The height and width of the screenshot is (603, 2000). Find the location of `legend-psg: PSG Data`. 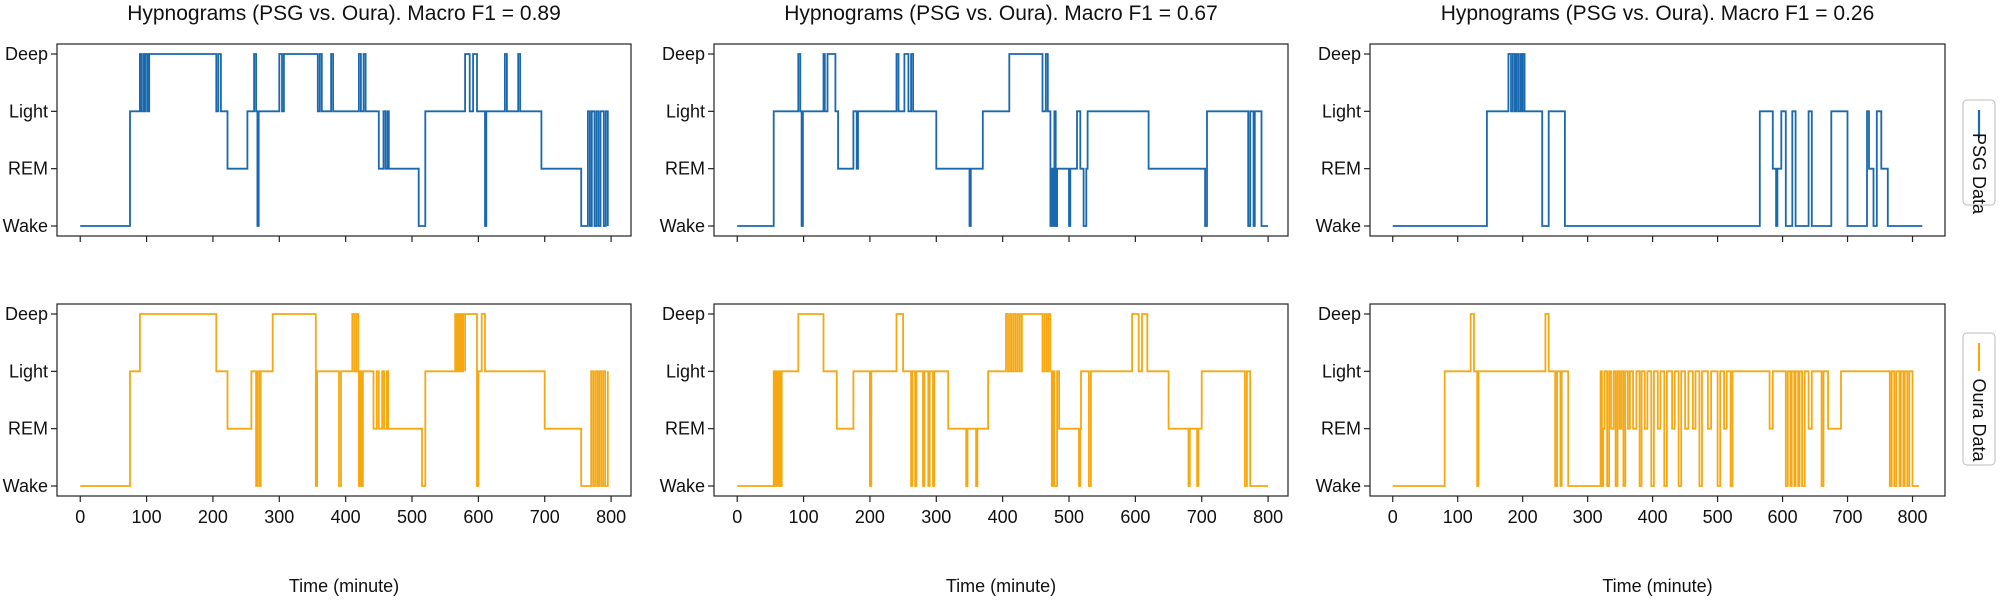

legend-psg: PSG Data is located at coordinates (1979, 157).